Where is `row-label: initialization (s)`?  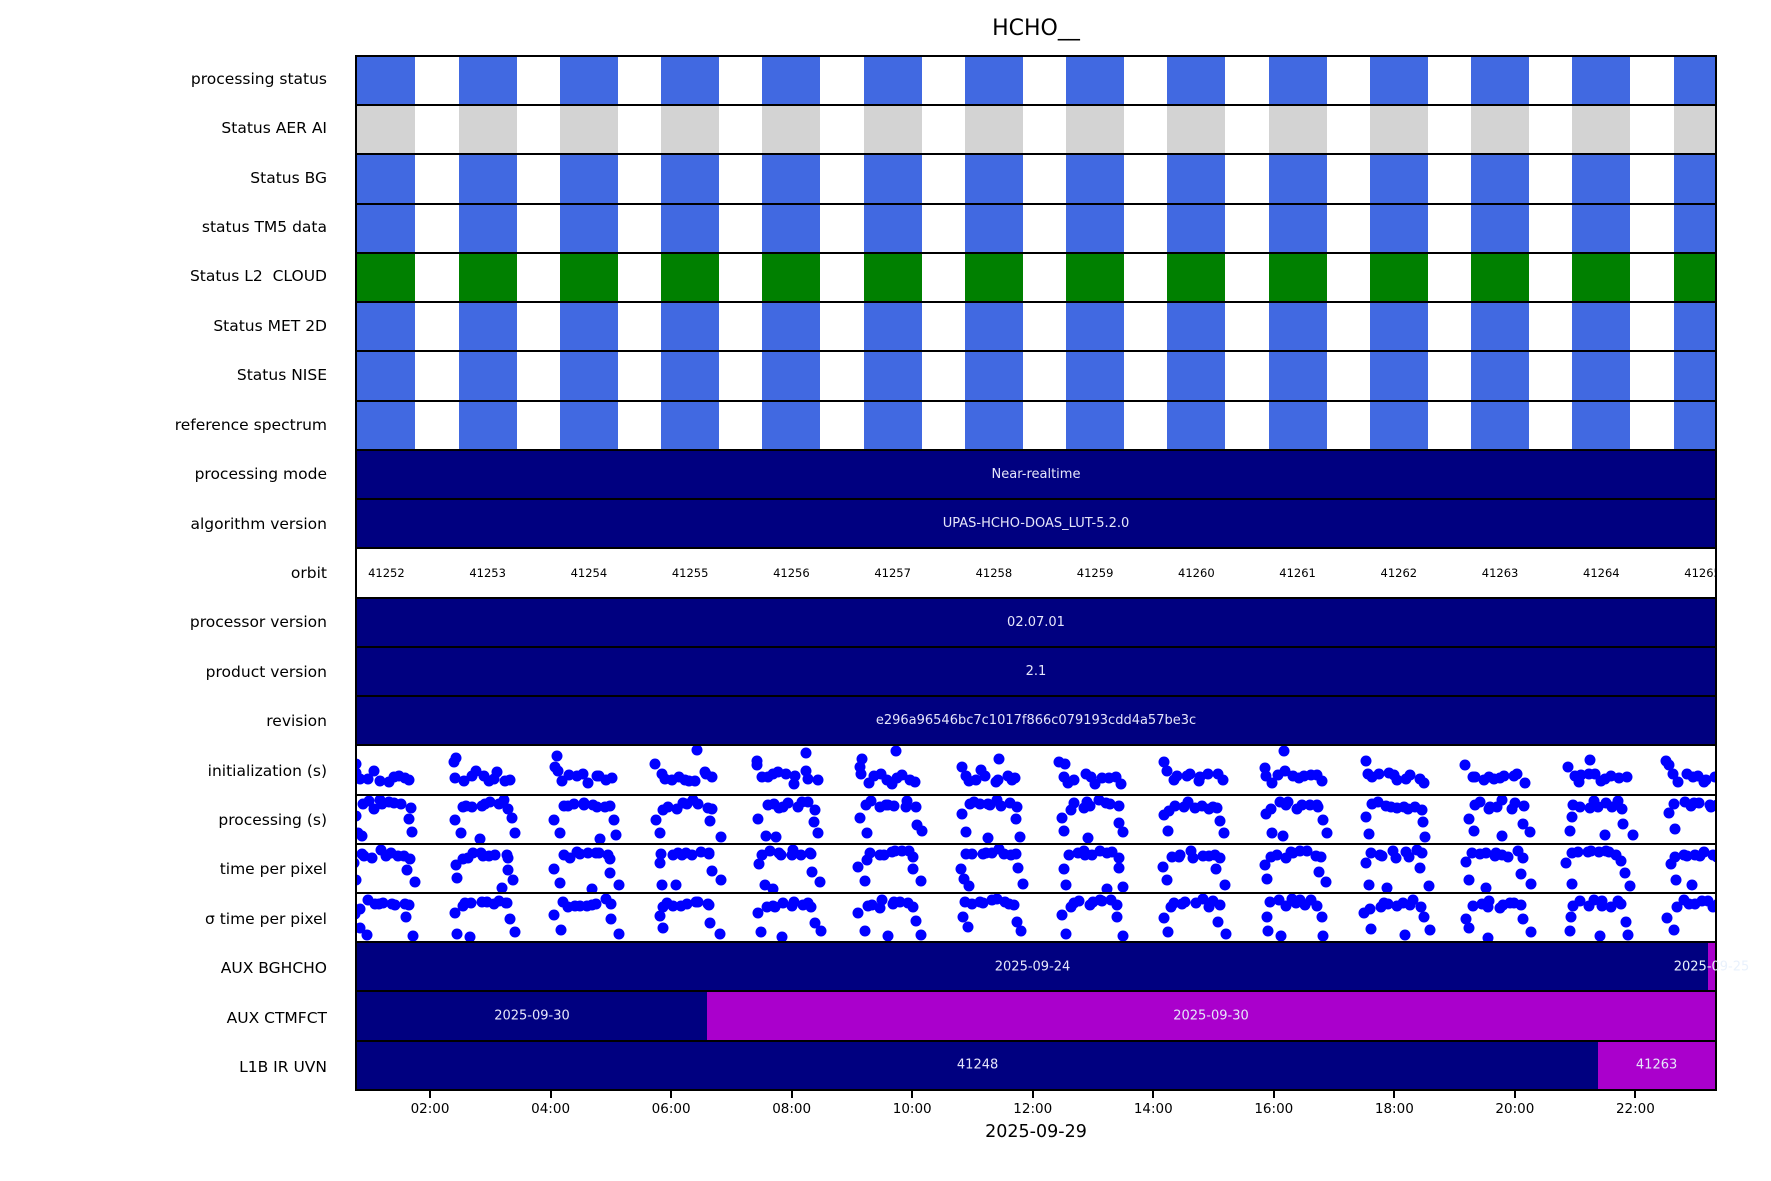 row-label: initialization (s) is located at coordinates (267, 770).